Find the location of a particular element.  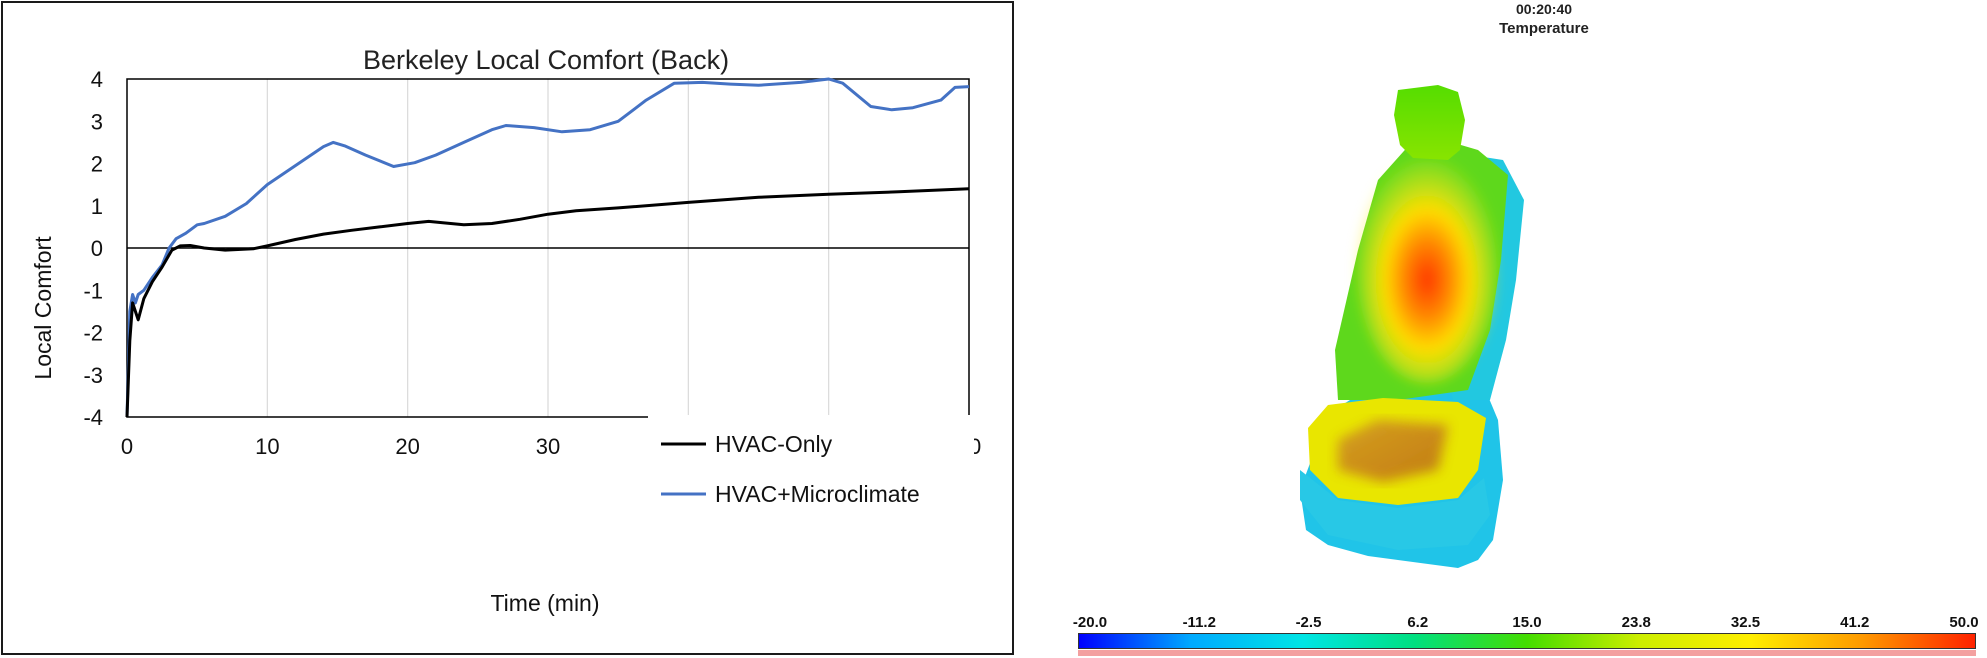

colorbar-tick-label: 15.0 is located at coordinates (1527, 622).